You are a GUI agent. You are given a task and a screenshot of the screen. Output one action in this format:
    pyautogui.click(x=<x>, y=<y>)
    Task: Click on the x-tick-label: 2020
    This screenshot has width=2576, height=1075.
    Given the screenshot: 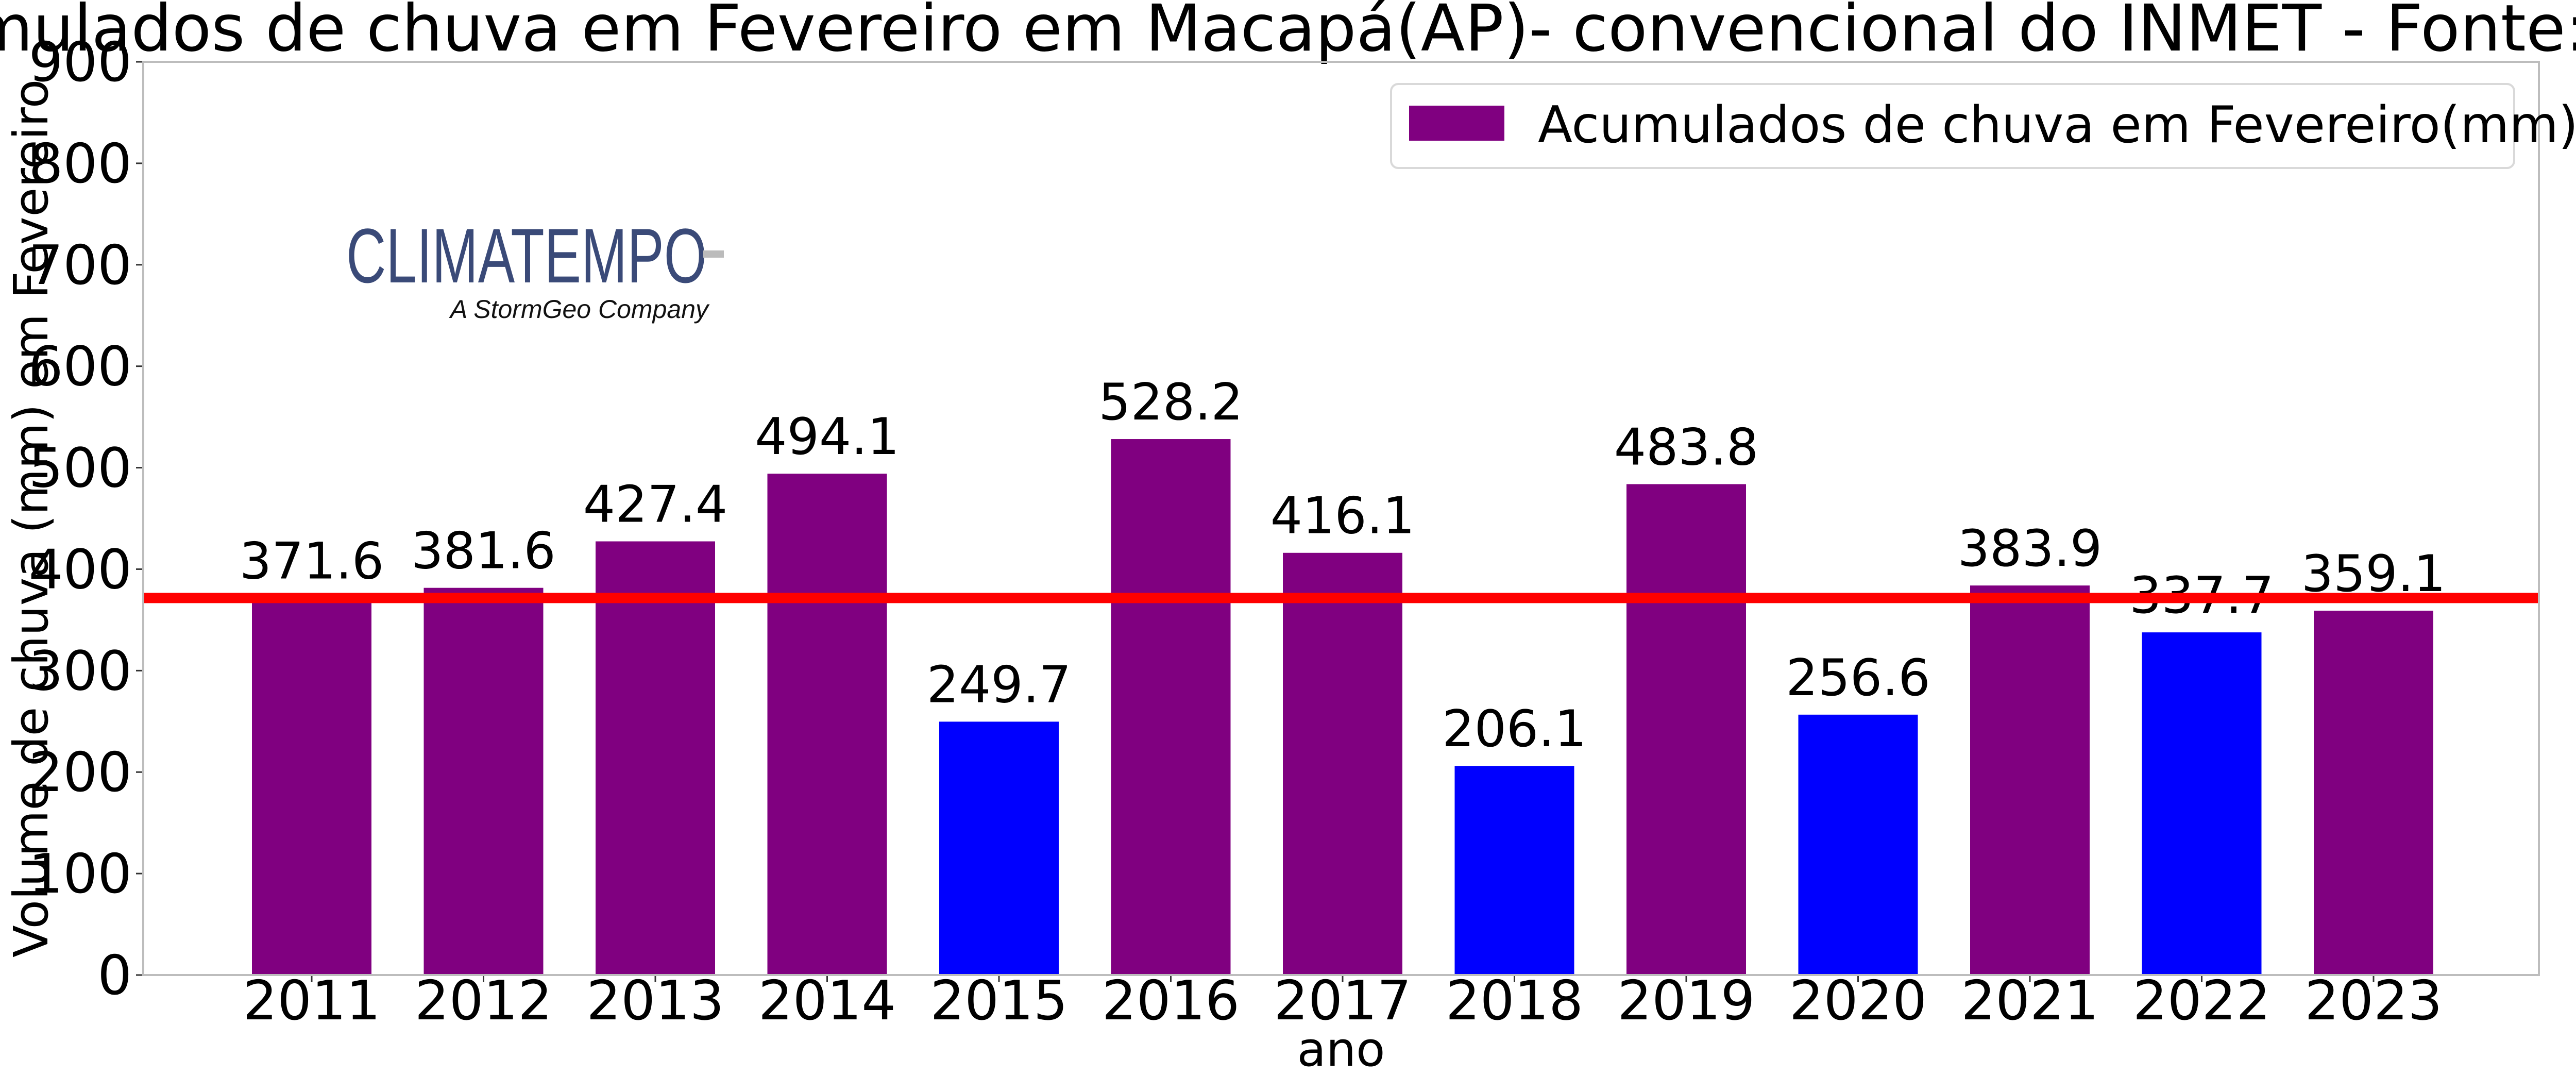 What is the action you would take?
    pyautogui.click(x=1858, y=1001)
    